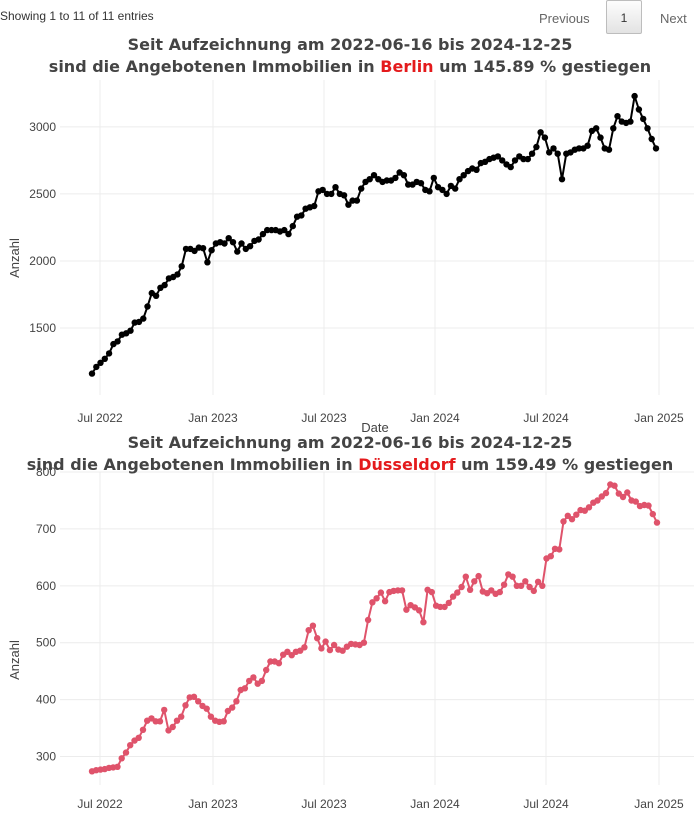  I want to click on next-page-button: Next, so click(673, 18).